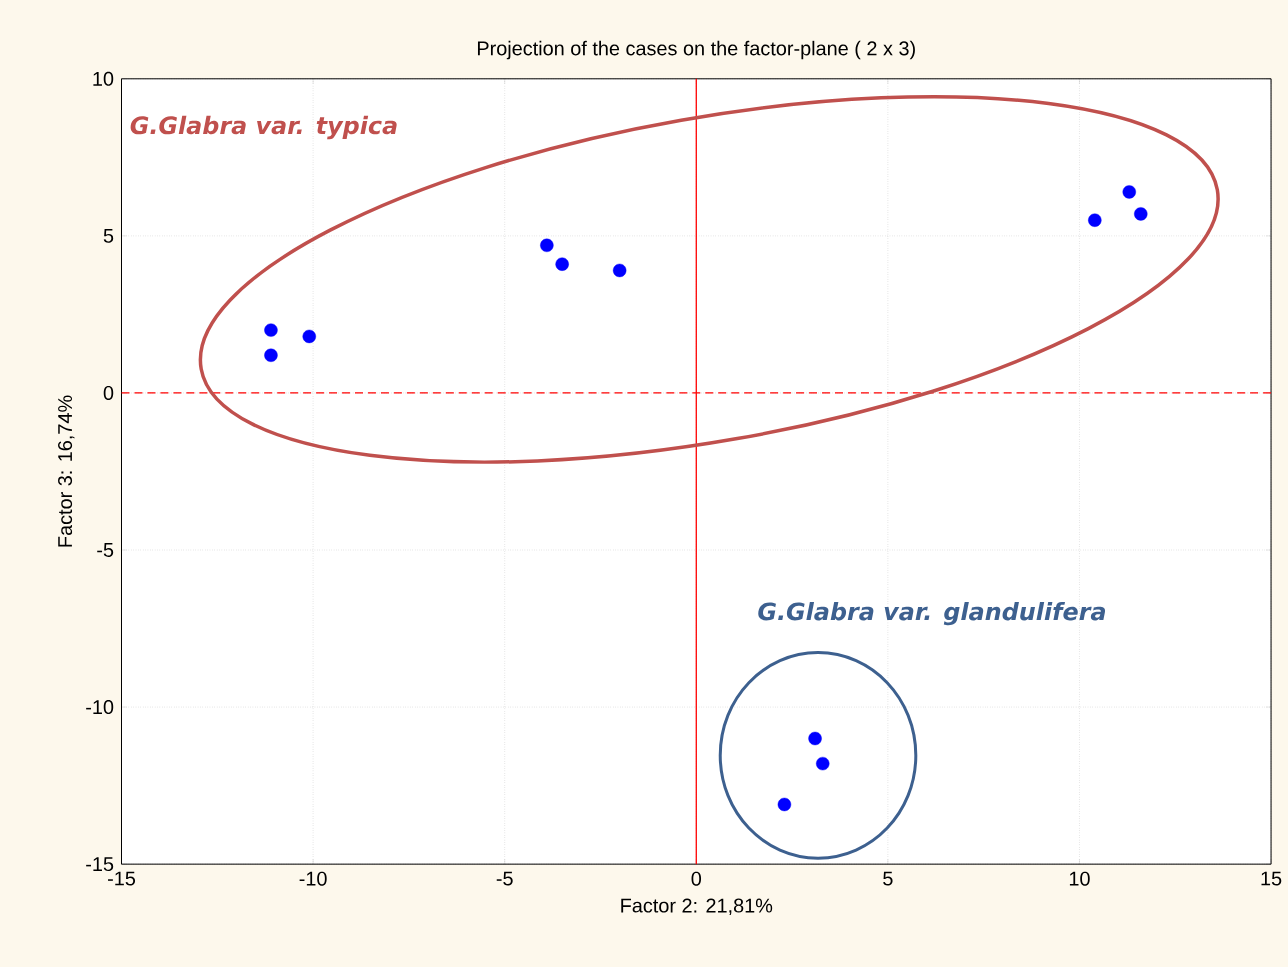 Image resolution: width=1288 pixels, height=967 pixels. I want to click on y-tick-label: -5, so click(105, 550).